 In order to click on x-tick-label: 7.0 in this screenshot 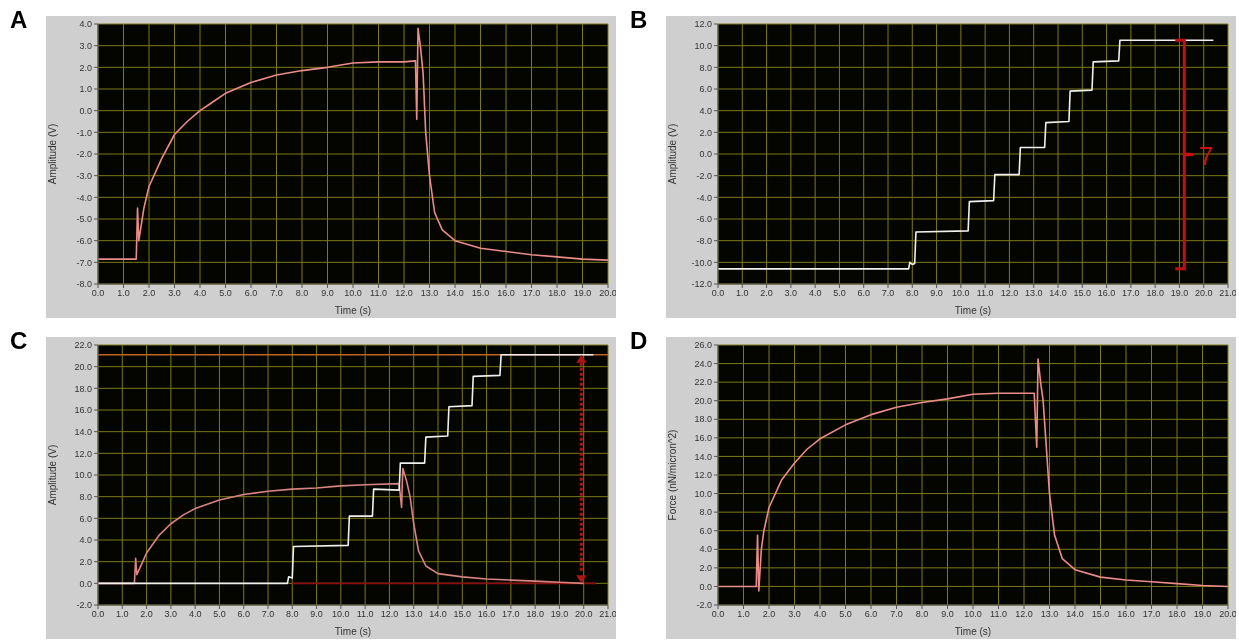, I will do `click(896, 614)`.